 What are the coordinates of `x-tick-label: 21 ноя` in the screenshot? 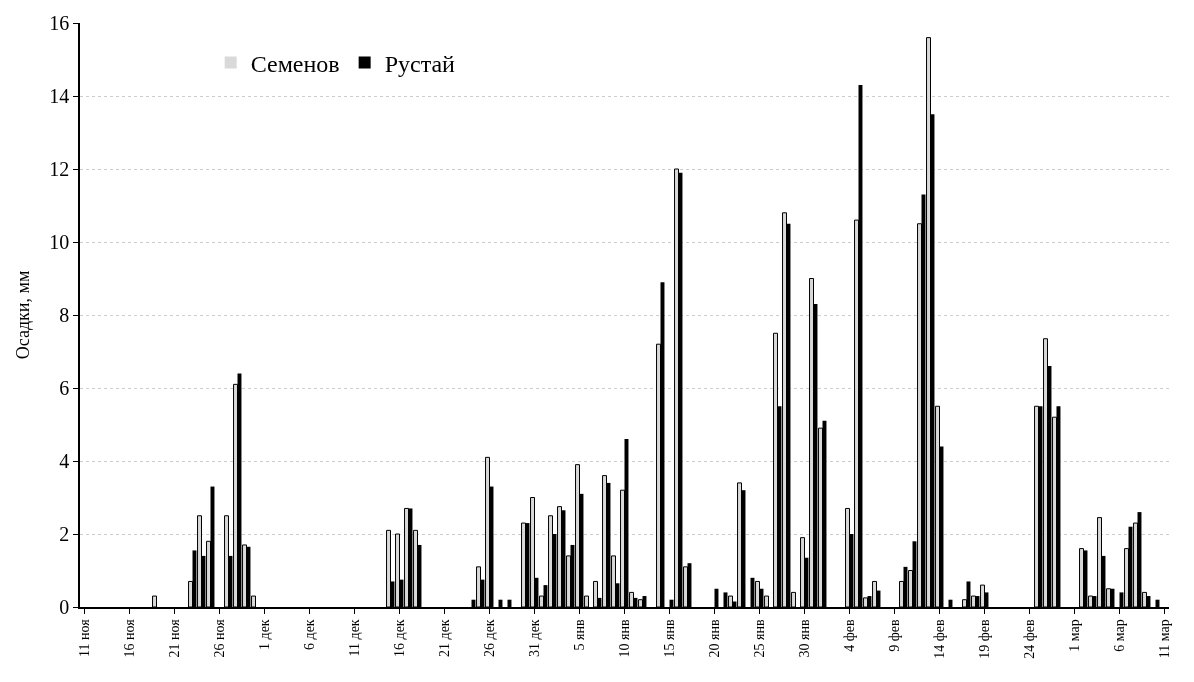 It's located at (175, 638).